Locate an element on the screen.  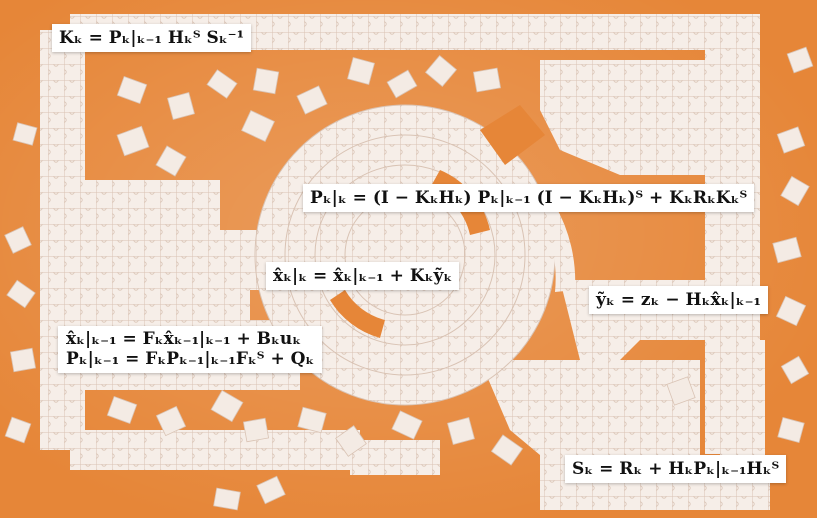
state-update-text: x̂ₖ|ₖ = x̂ₖ|ₖ₋₁ + Kₖỹₖ is located at coordinates (363, 276).